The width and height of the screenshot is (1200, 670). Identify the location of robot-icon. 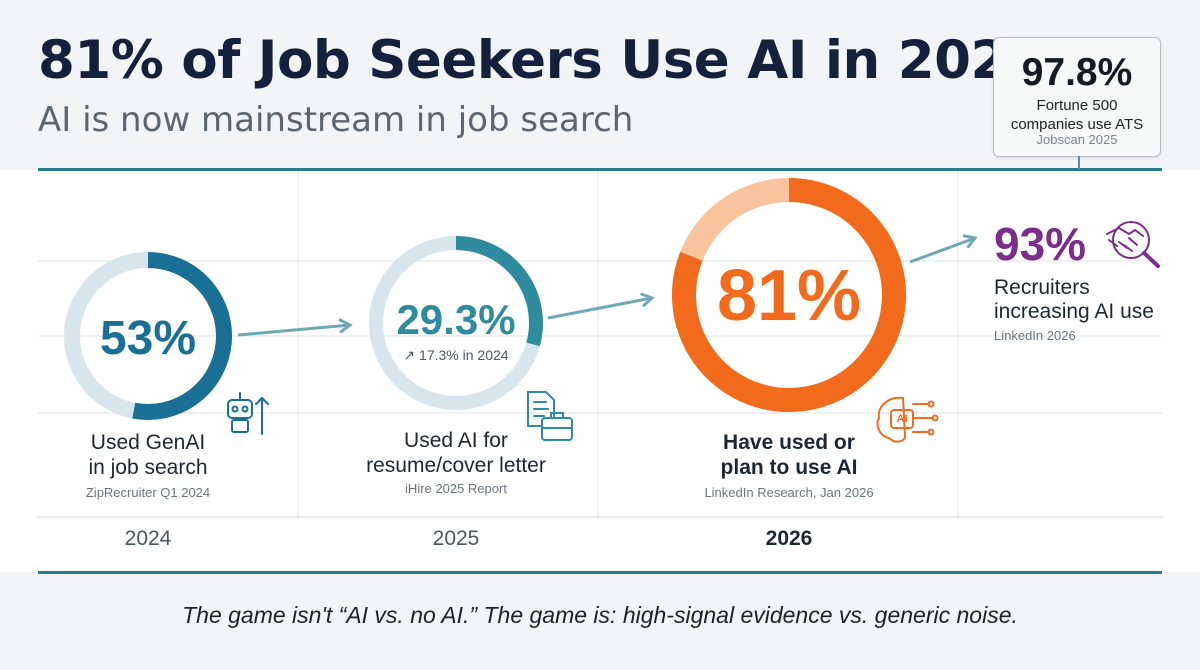
(248, 413).